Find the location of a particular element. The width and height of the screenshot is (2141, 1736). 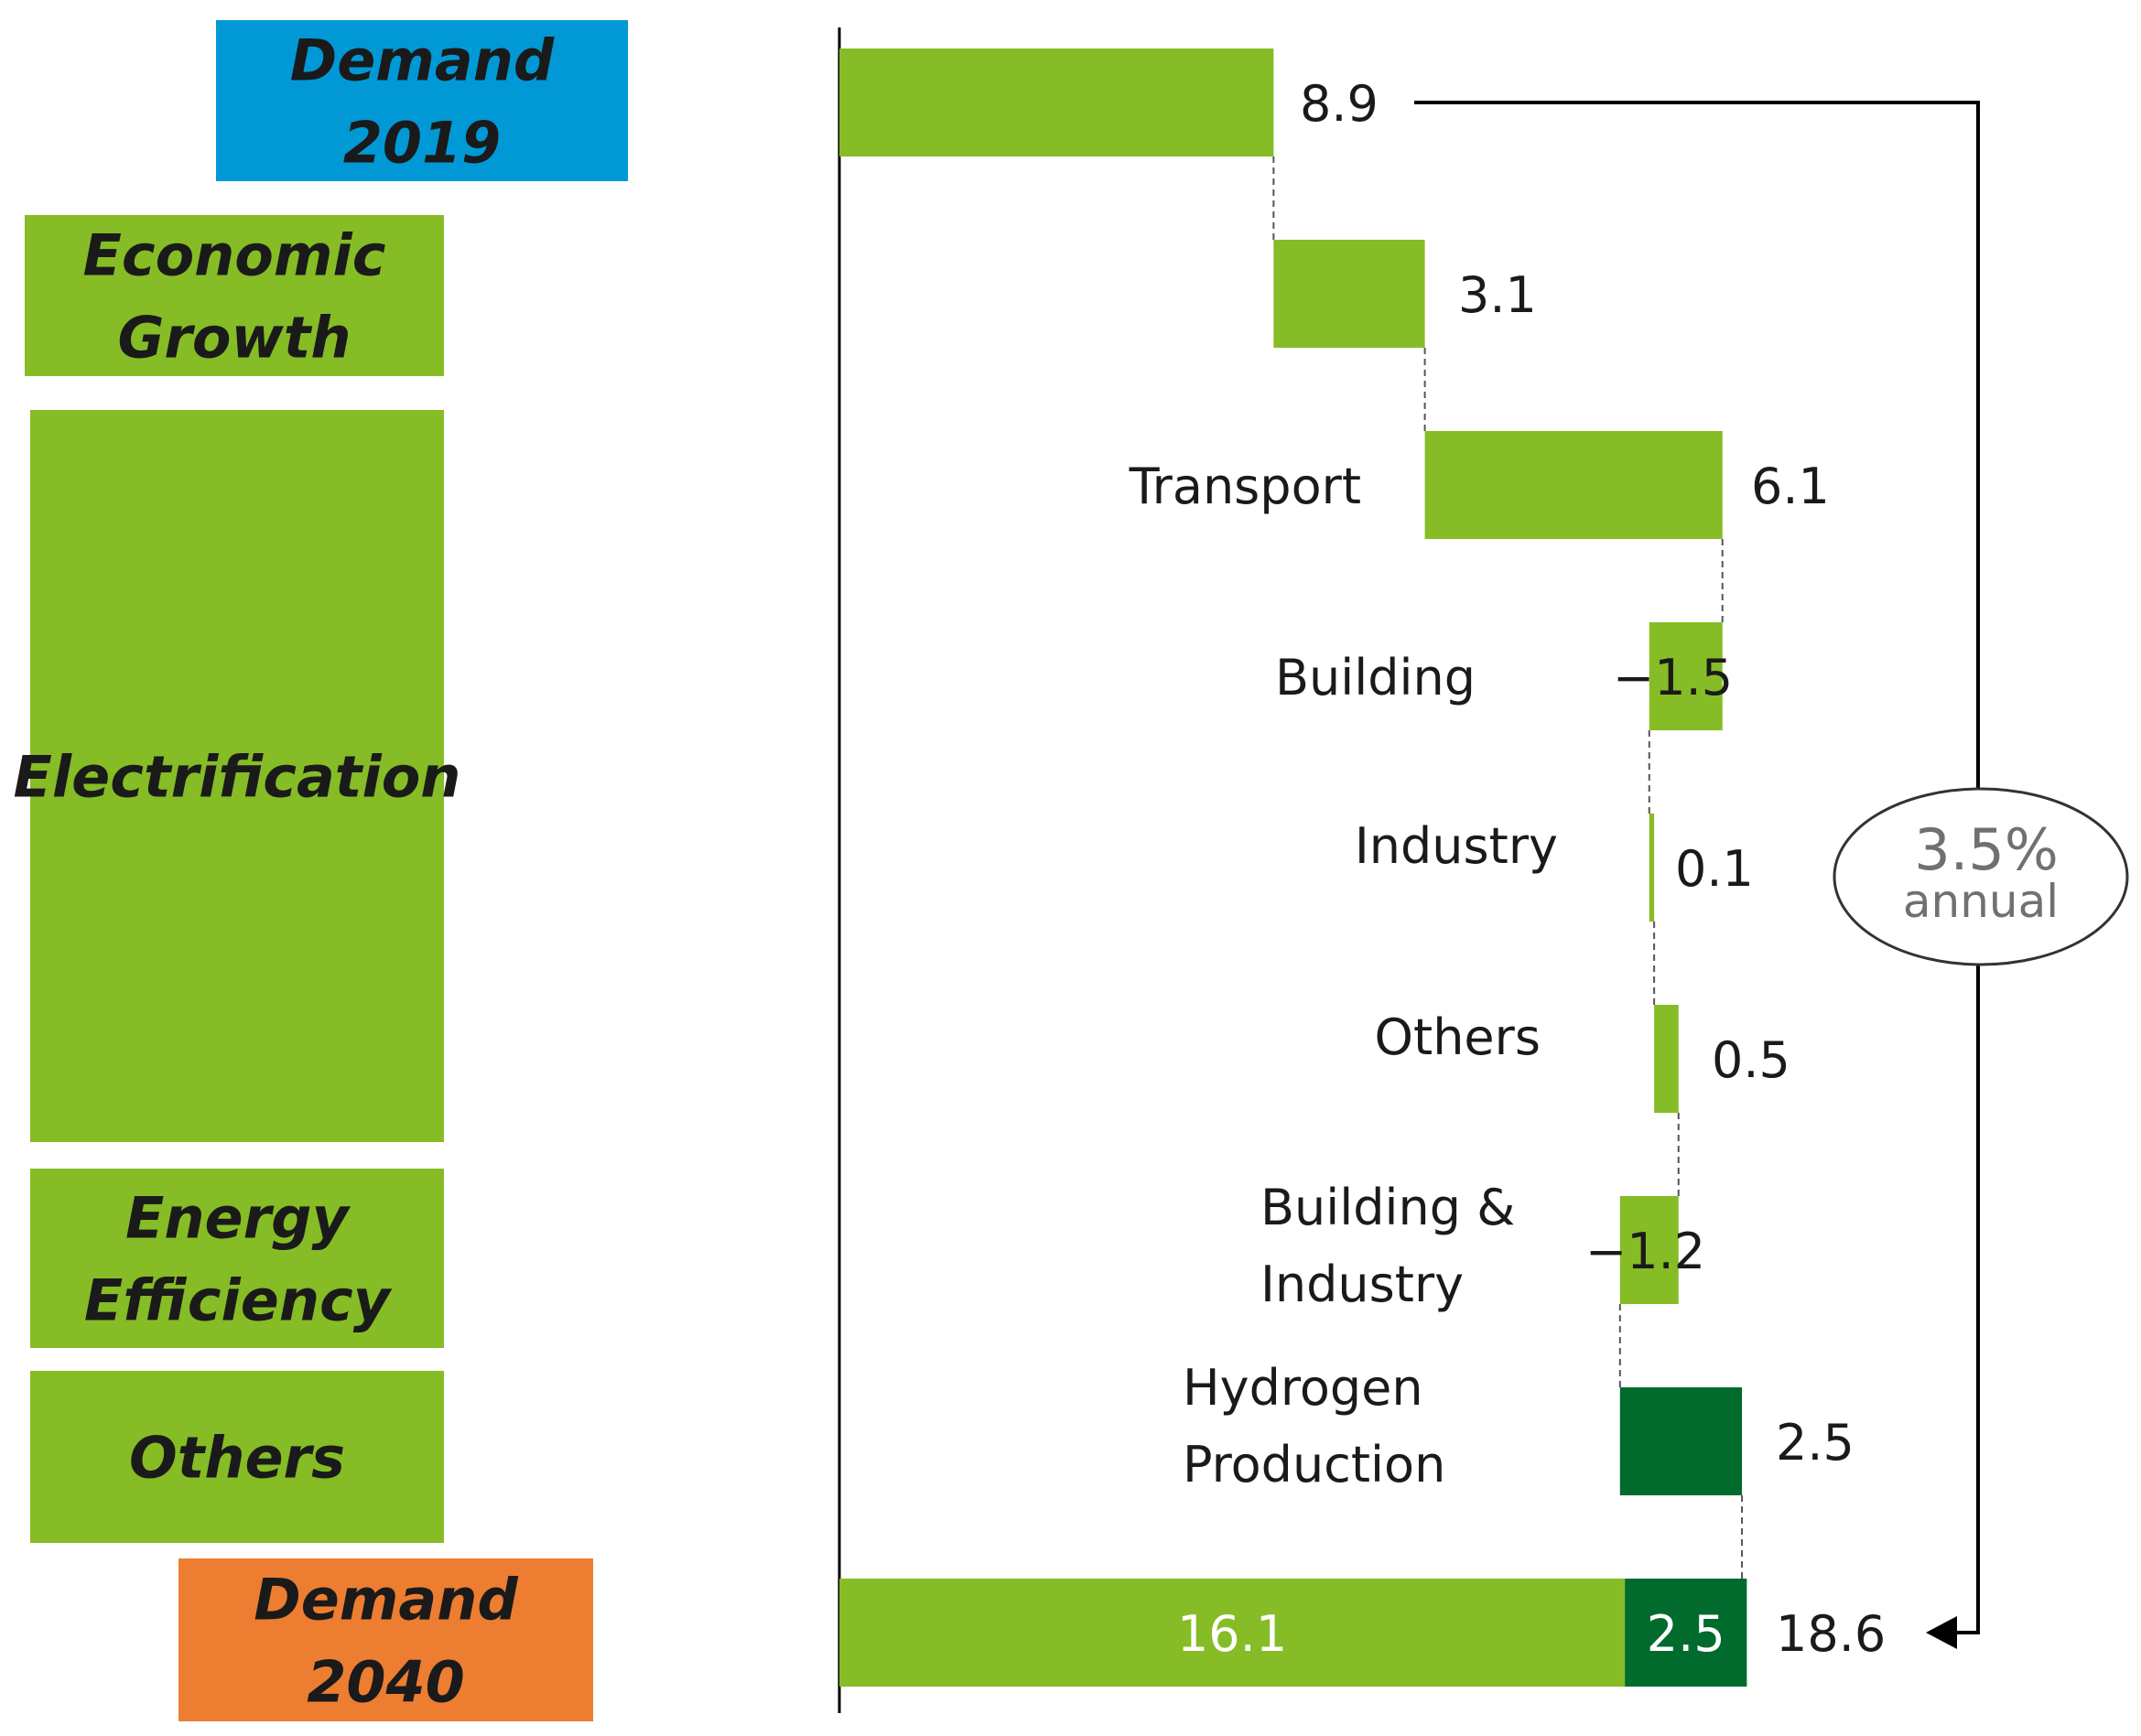

category-demand-2040-box is located at coordinates (385, 1640).